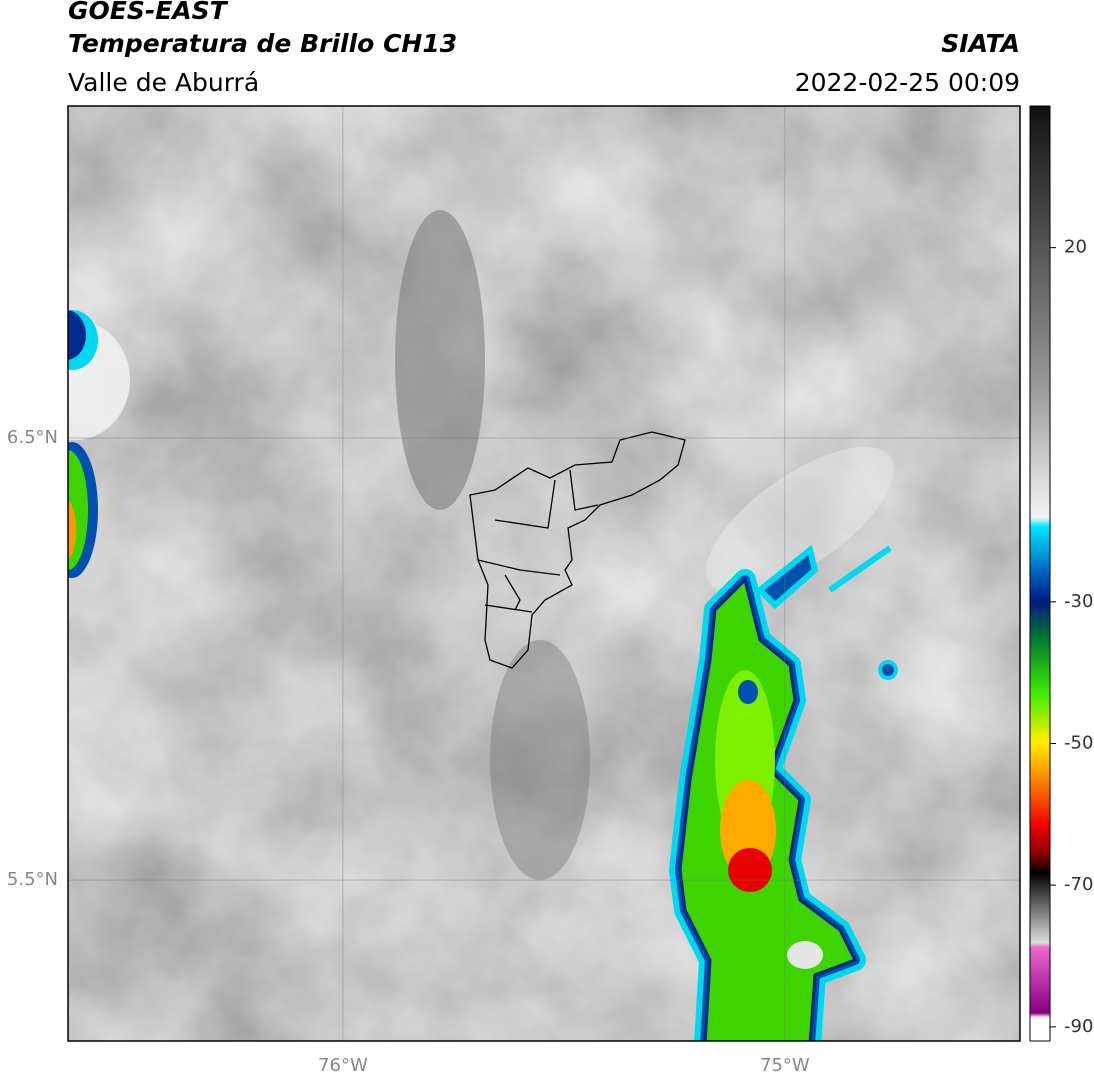 This screenshot has width=1094, height=1082. Describe the element at coordinates (32, 437) in the screenshot. I see `lat-label: 6.5°N` at that location.